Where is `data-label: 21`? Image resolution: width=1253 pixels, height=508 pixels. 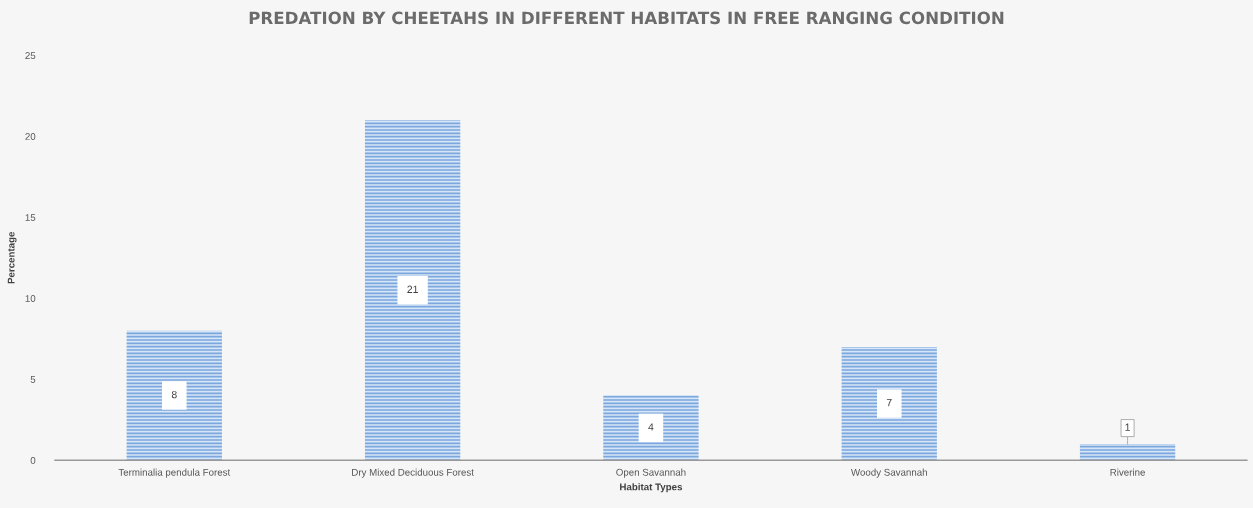
data-label: 21 is located at coordinates (412, 289).